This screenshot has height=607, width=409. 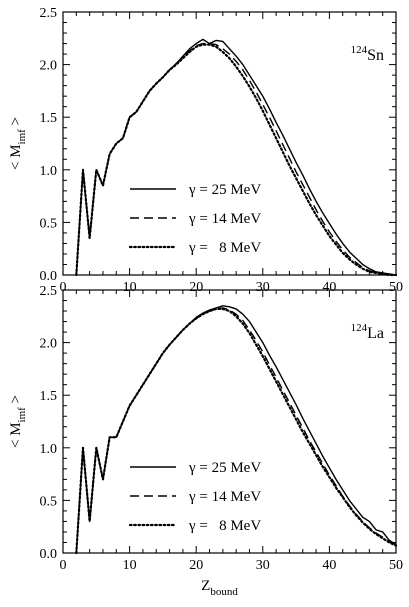 What do you see at coordinates (375, 55) in the screenshot?
I see `nucleus-symbol: Sn` at bounding box center [375, 55].